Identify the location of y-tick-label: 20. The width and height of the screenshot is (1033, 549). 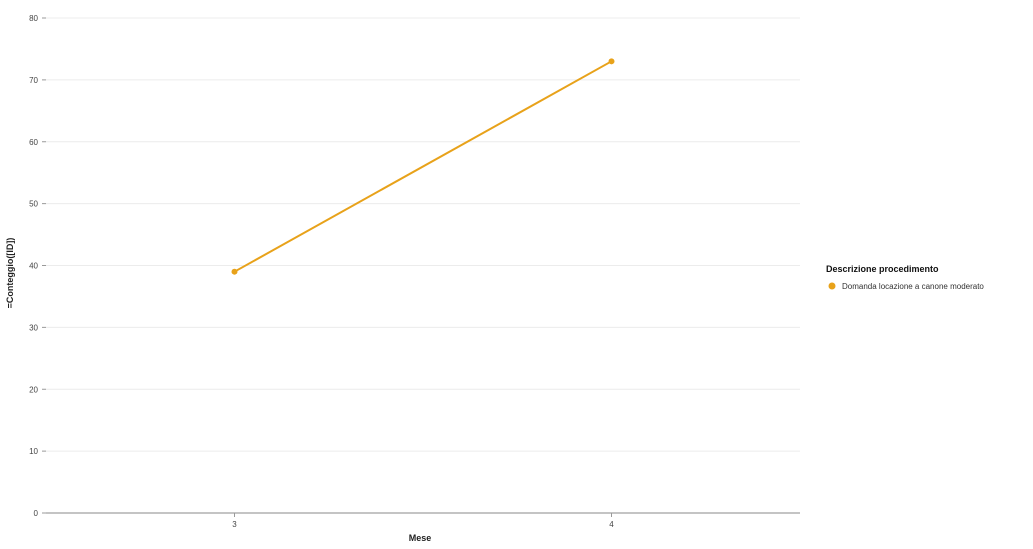
(33, 389).